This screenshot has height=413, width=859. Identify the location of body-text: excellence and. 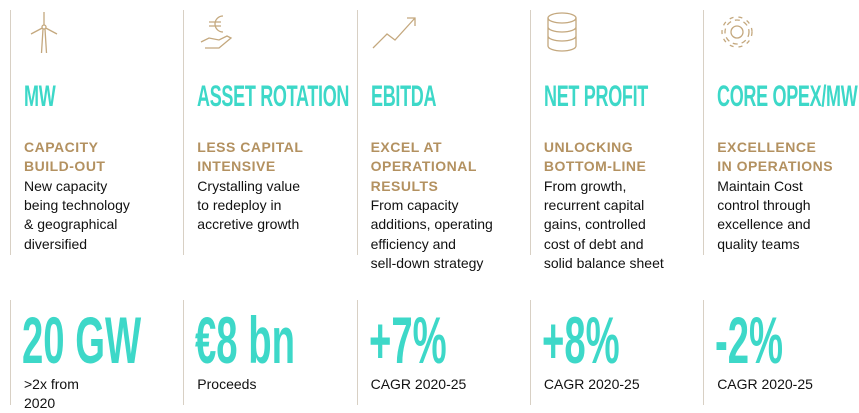
(764, 224).